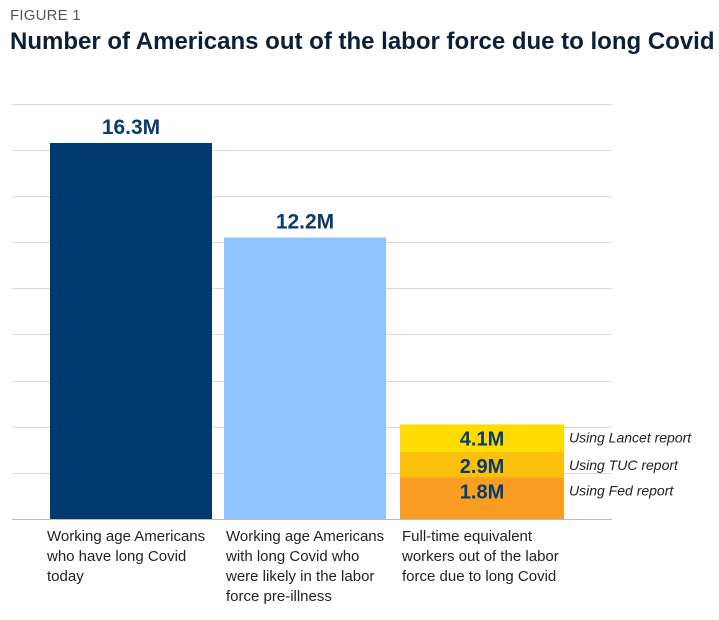 The image size is (719, 620). Describe the element at coordinates (305, 222) in the screenshot. I see `bar-value-label-2: 12.2M` at that location.